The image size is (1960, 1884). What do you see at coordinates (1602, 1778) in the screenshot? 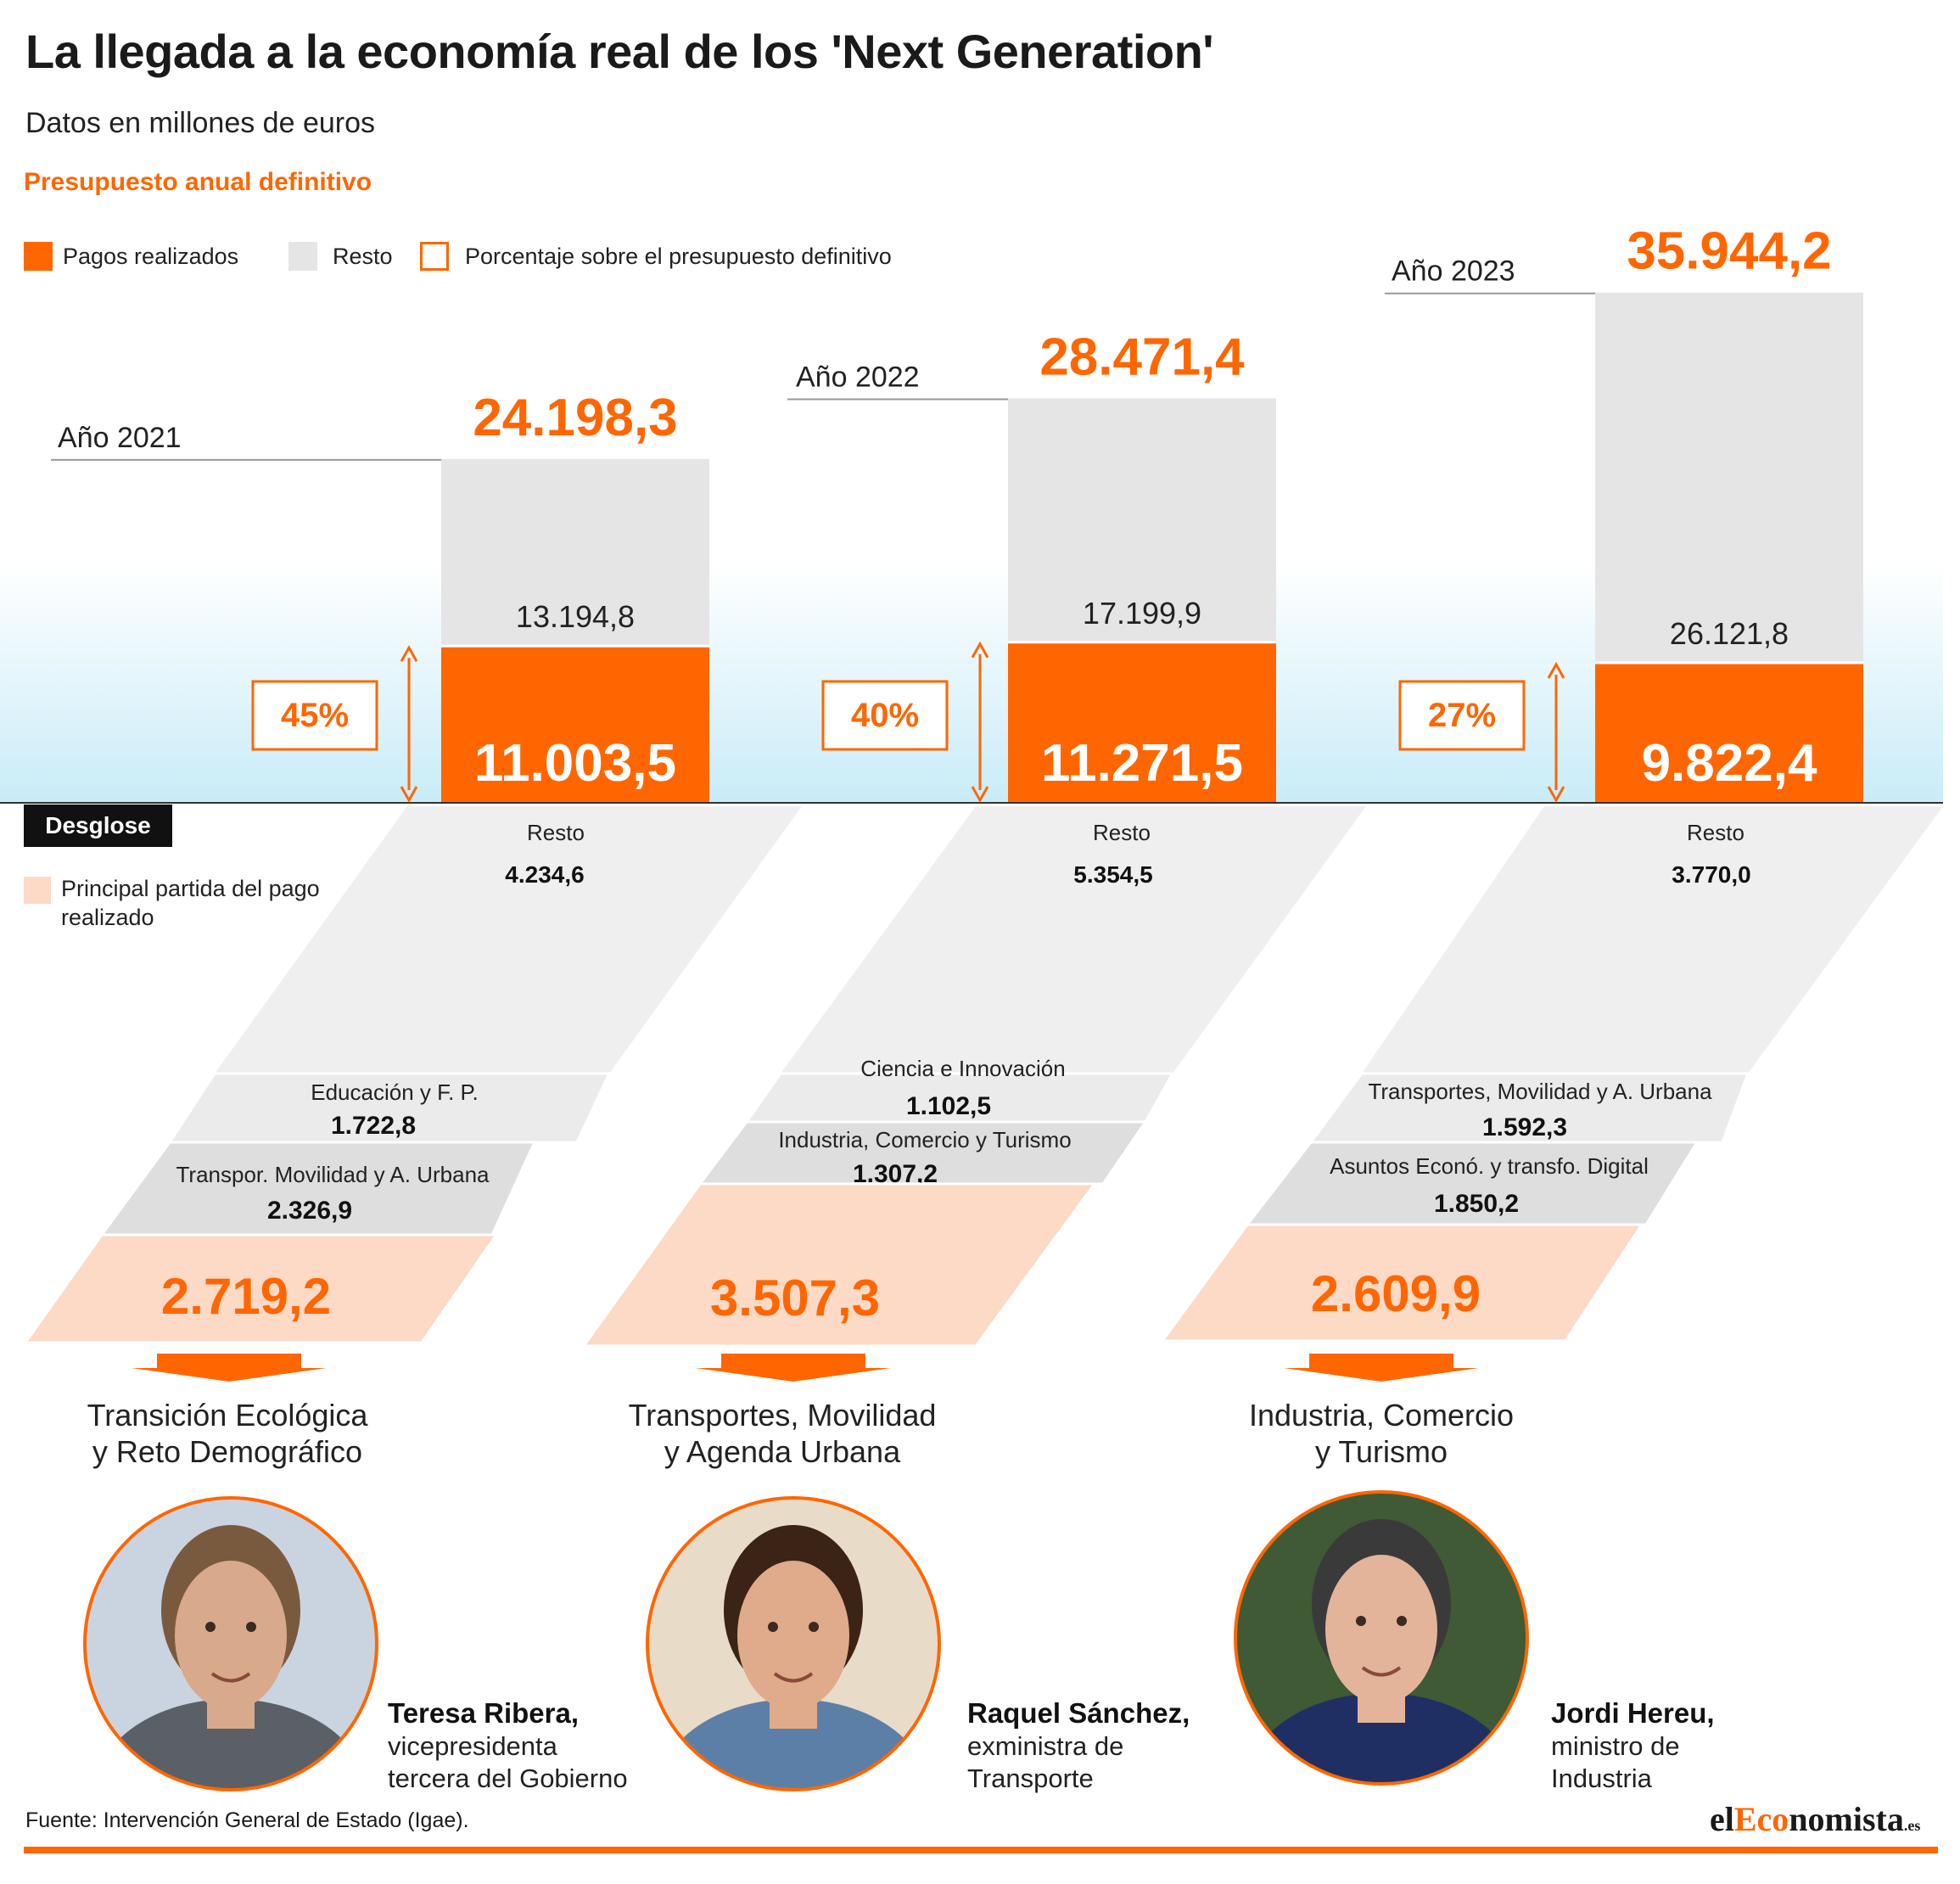
I see `person-role-line2-2: Industria` at bounding box center [1602, 1778].